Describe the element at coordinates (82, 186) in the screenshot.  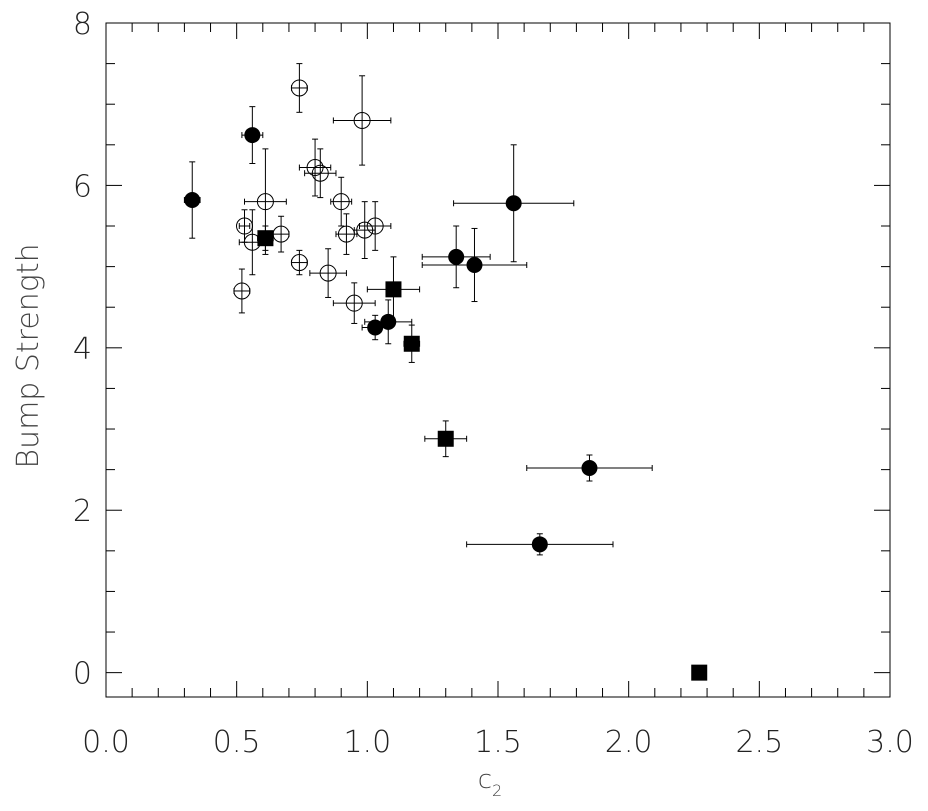
I see `y-tick-label: 6` at that location.